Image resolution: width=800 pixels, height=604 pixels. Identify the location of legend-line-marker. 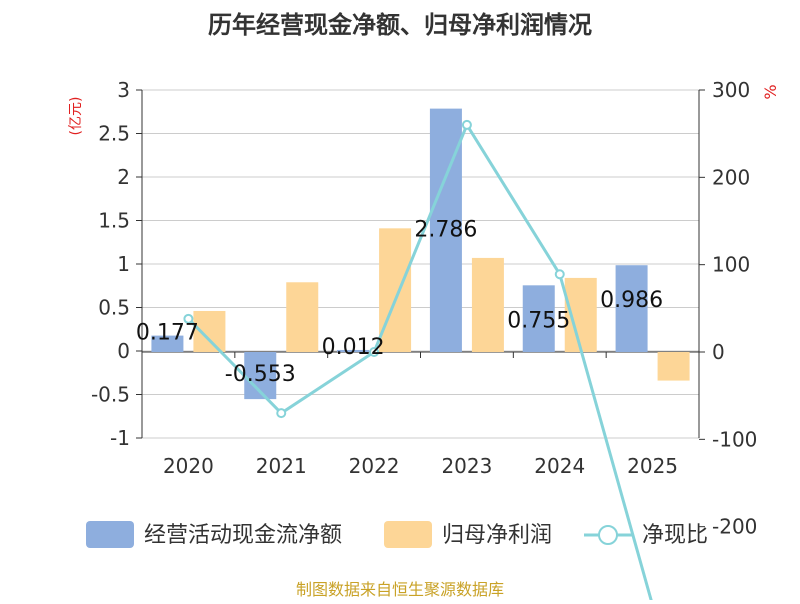
(608, 535).